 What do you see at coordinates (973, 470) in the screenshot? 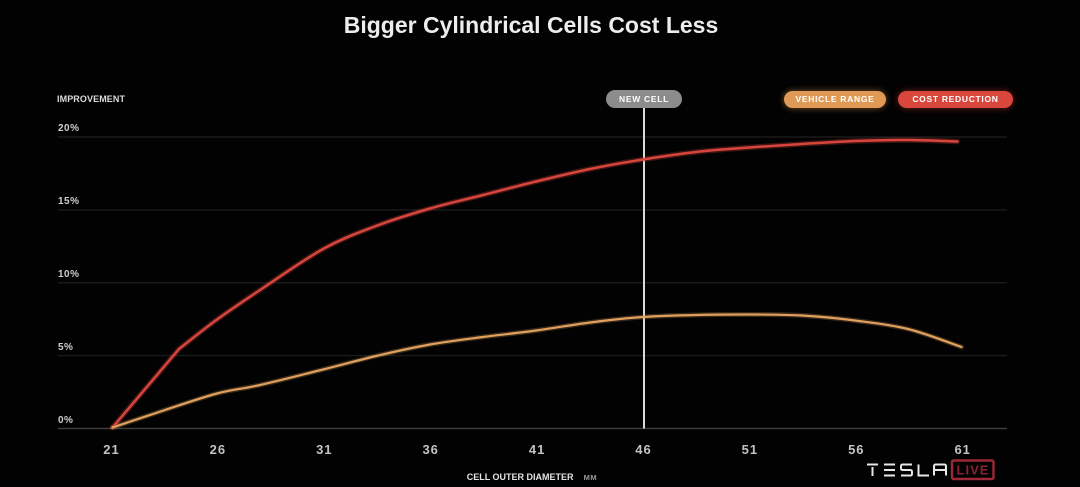
I see `svg-text: LIVE` at bounding box center [973, 470].